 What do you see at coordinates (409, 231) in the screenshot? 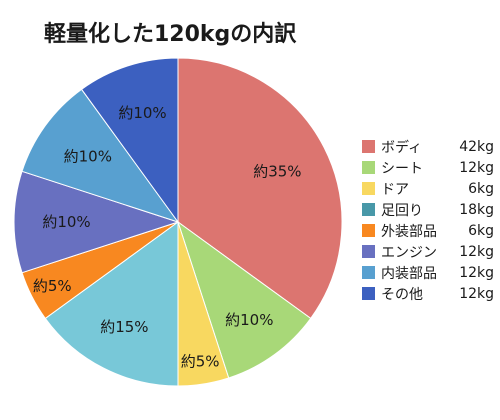
I see `legend-name: 外装部品` at bounding box center [409, 231].